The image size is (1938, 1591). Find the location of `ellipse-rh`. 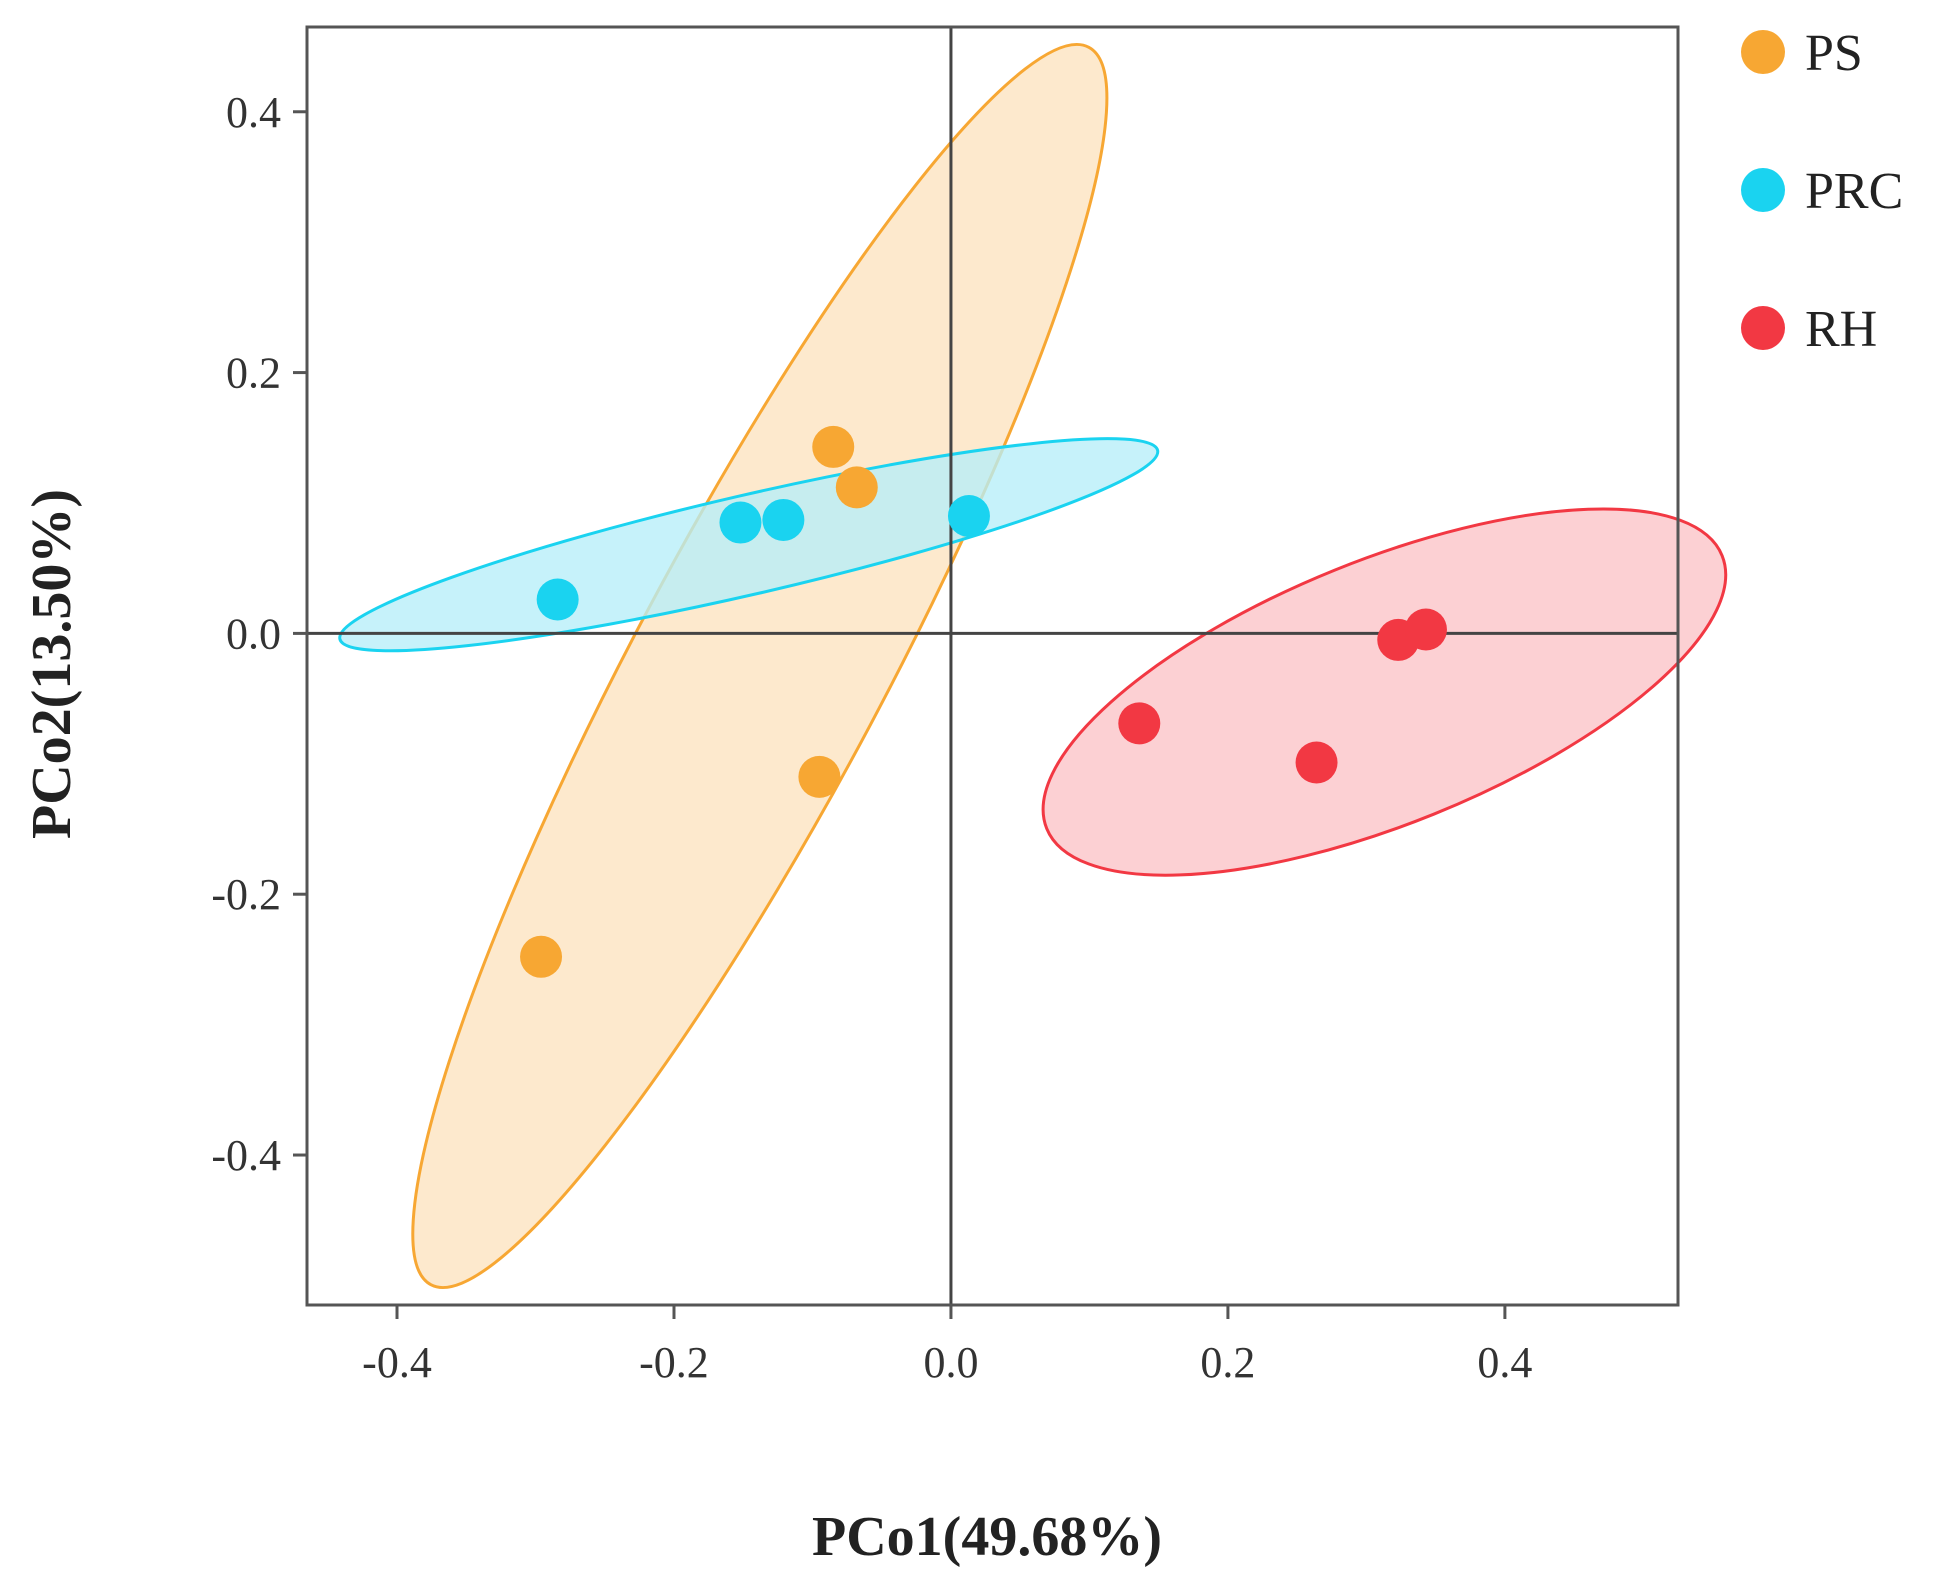

ellipse-rh is located at coordinates (1384, 692).